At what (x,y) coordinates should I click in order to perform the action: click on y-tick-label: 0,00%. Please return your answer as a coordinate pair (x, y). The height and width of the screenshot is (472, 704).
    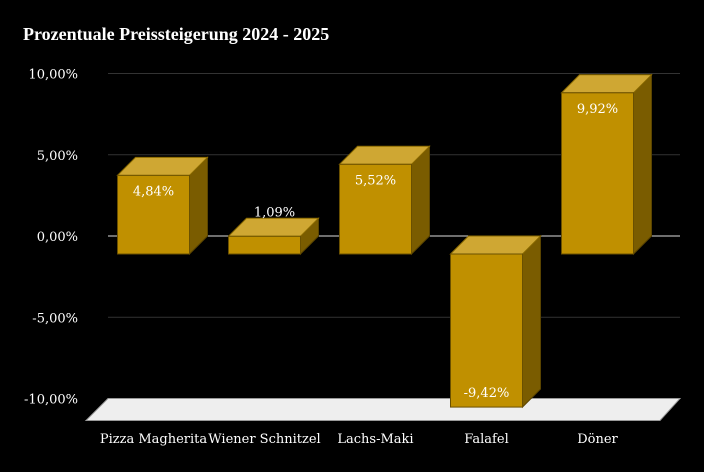
    Looking at the image, I should click on (57, 237).